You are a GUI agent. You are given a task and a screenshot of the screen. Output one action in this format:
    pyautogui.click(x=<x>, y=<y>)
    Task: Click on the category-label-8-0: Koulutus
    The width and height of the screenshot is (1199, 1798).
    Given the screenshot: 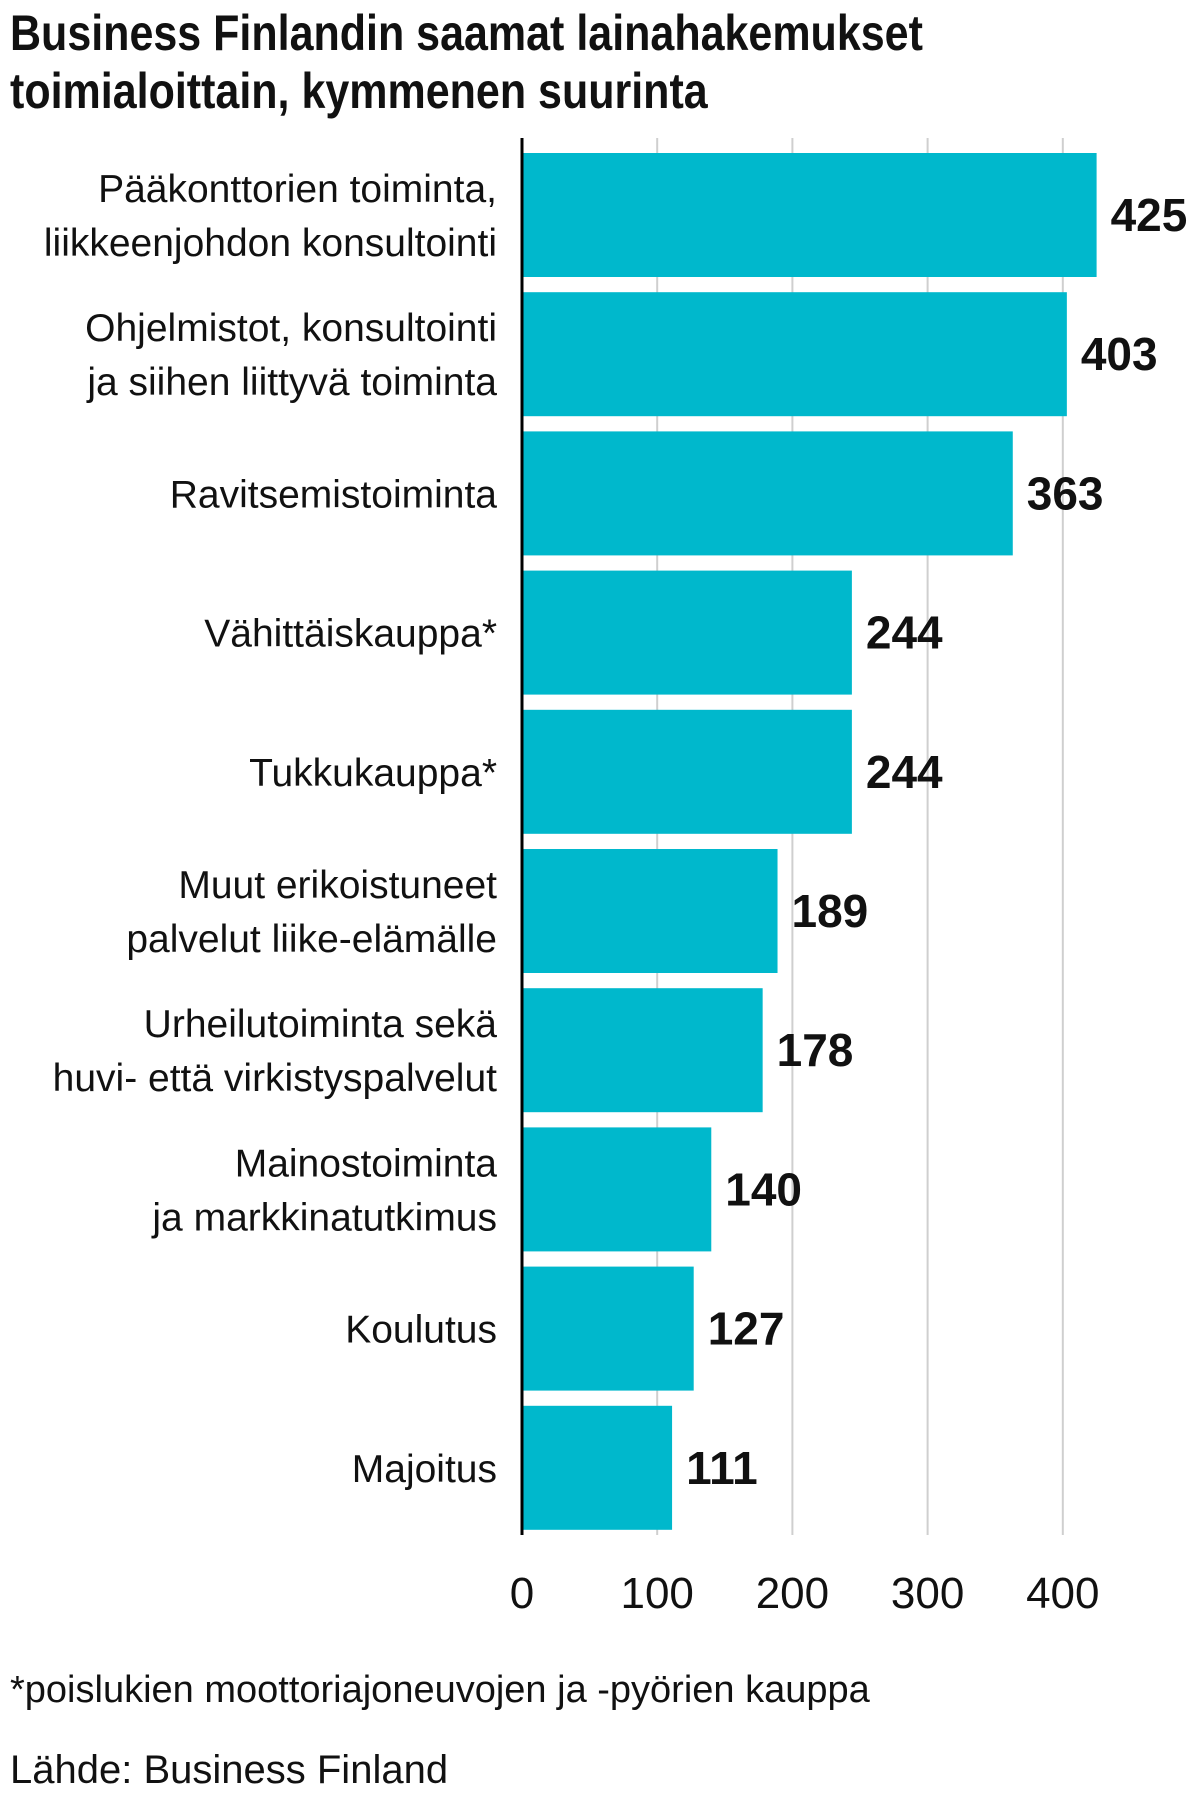 What is the action you would take?
    pyautogui.click(x=421, y=1330)
    